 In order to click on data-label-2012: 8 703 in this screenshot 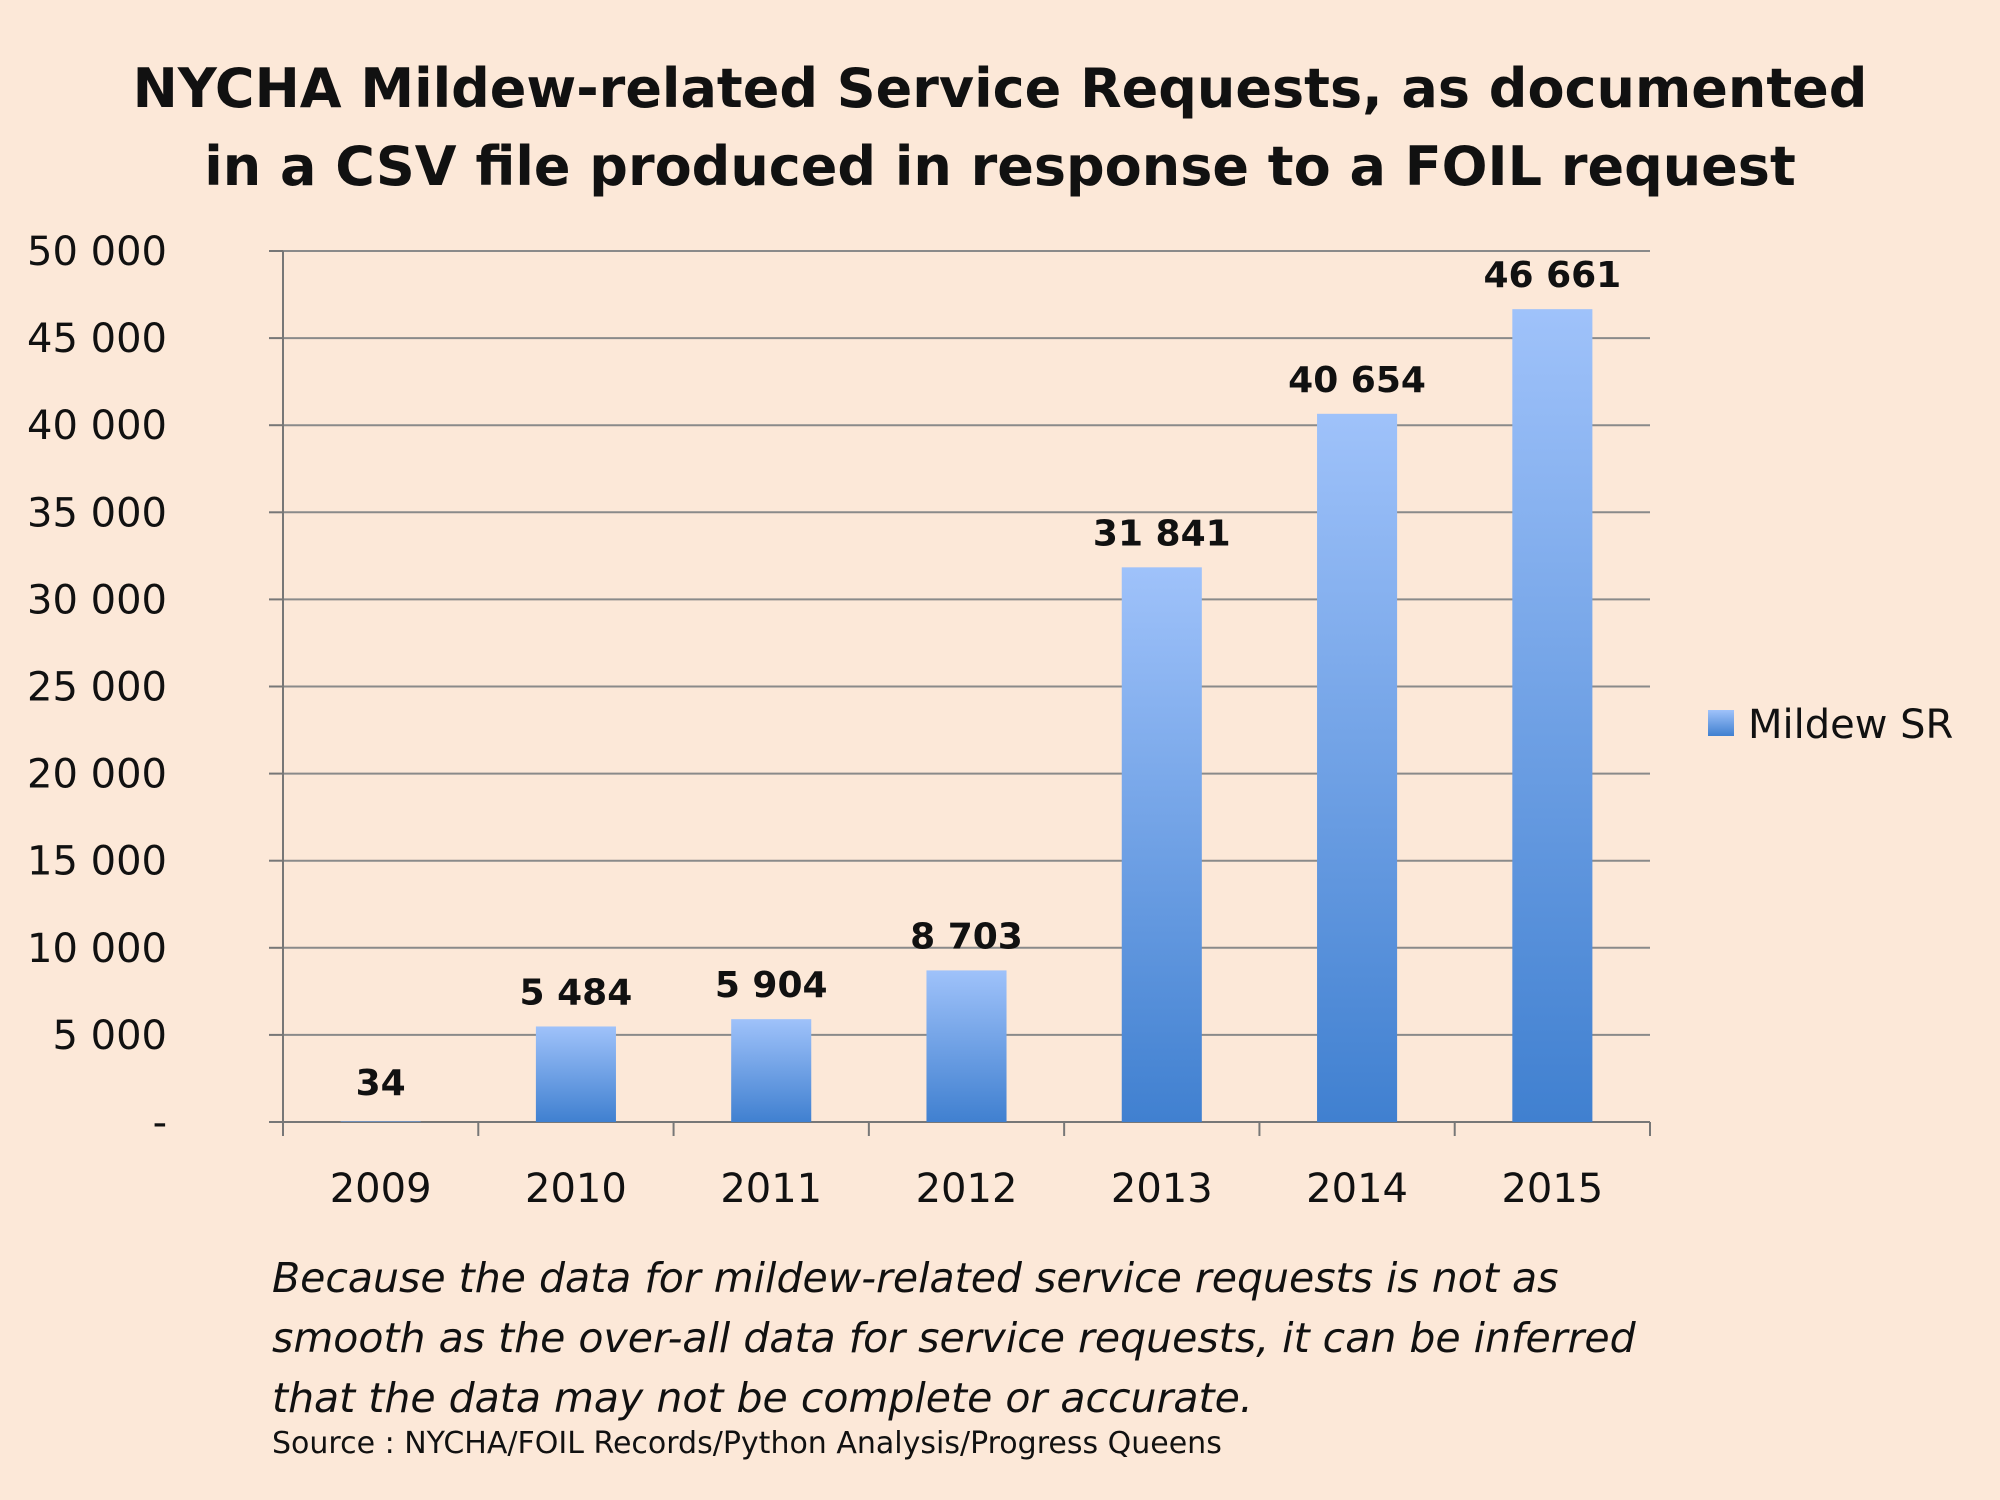, I will do `click(966, 936)`.